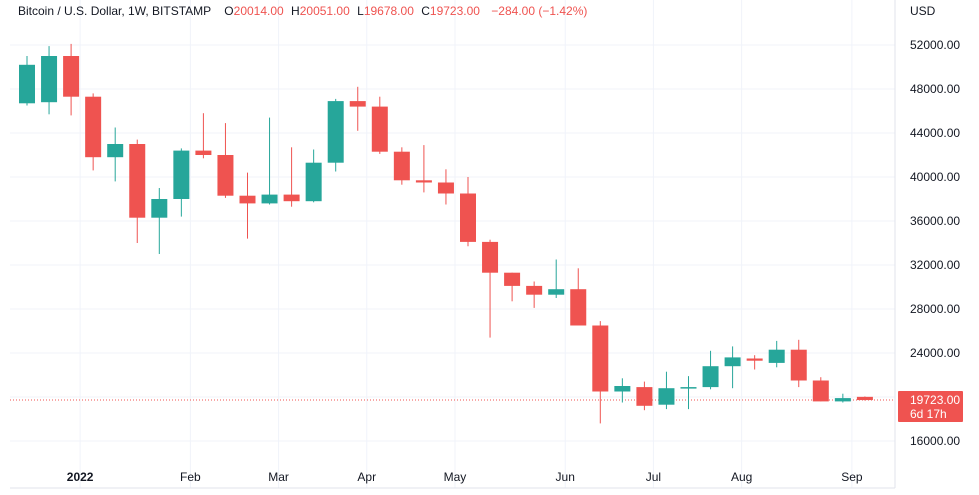 This screenshot has height=495, width=979. What do you see at coordinates (935, 177) in the screenshot?
I see `price-tick-label: 40000.00` at bounding box center [935, 177].